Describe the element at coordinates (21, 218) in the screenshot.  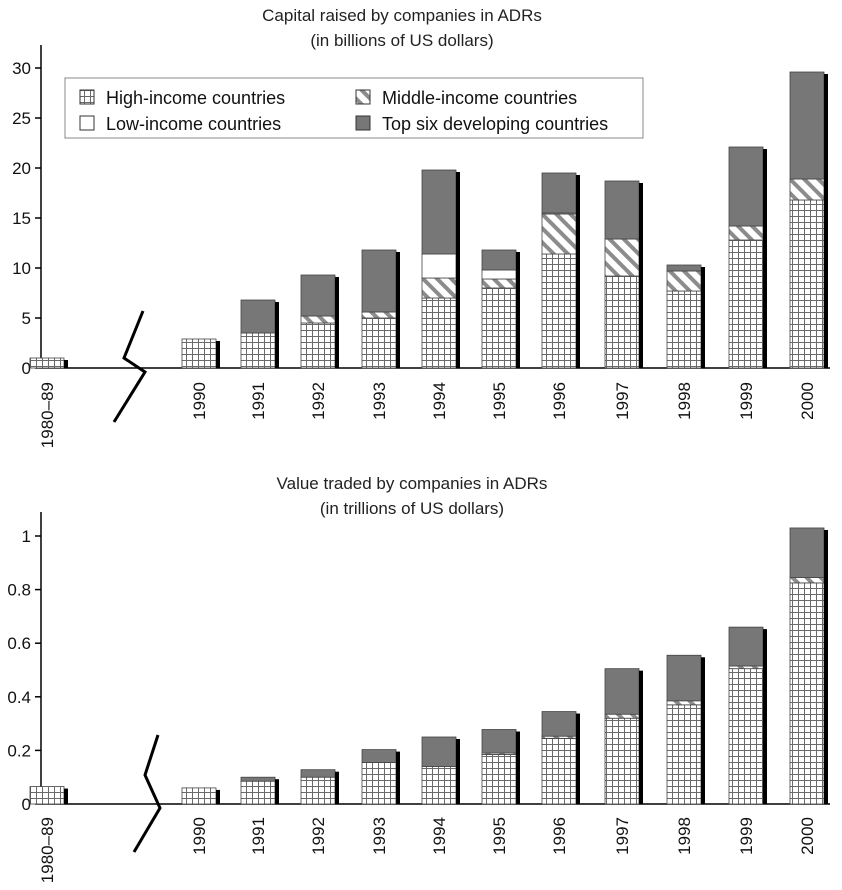
I see `chart1-ytick-label: 15` at that location.